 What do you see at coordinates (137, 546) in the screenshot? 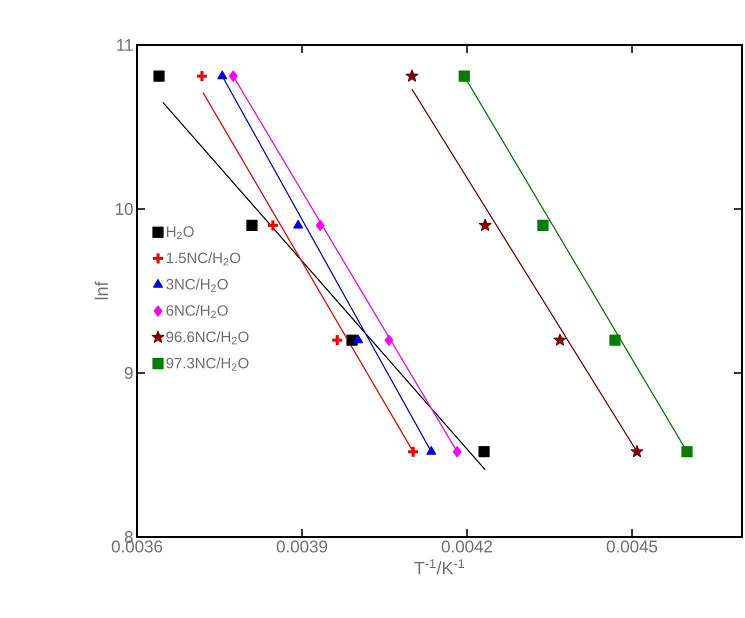
I see `x-tick-label: 0.0036` at bounding box center [137, 546].